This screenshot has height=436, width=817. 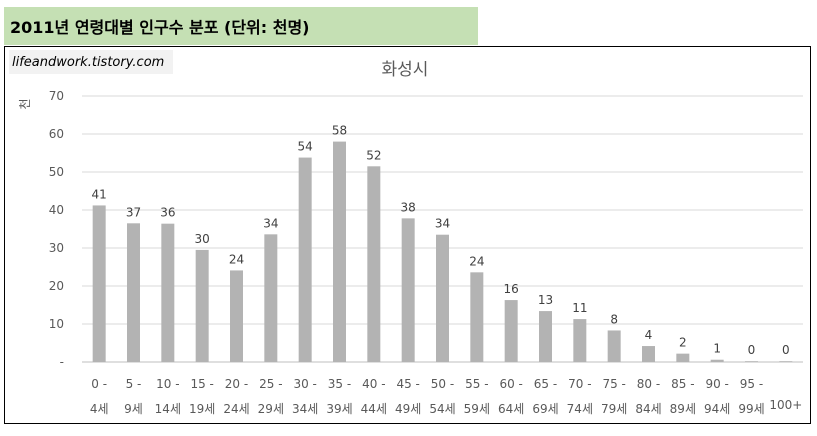 I want to click on x-tick-label: 40 -, so click(x=373, y=384).